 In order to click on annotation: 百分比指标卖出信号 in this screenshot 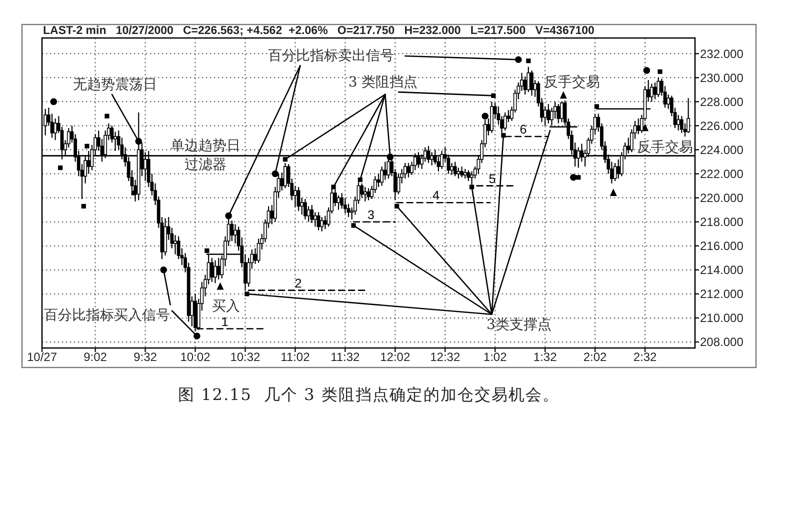, I will do `click(331, 56)`.